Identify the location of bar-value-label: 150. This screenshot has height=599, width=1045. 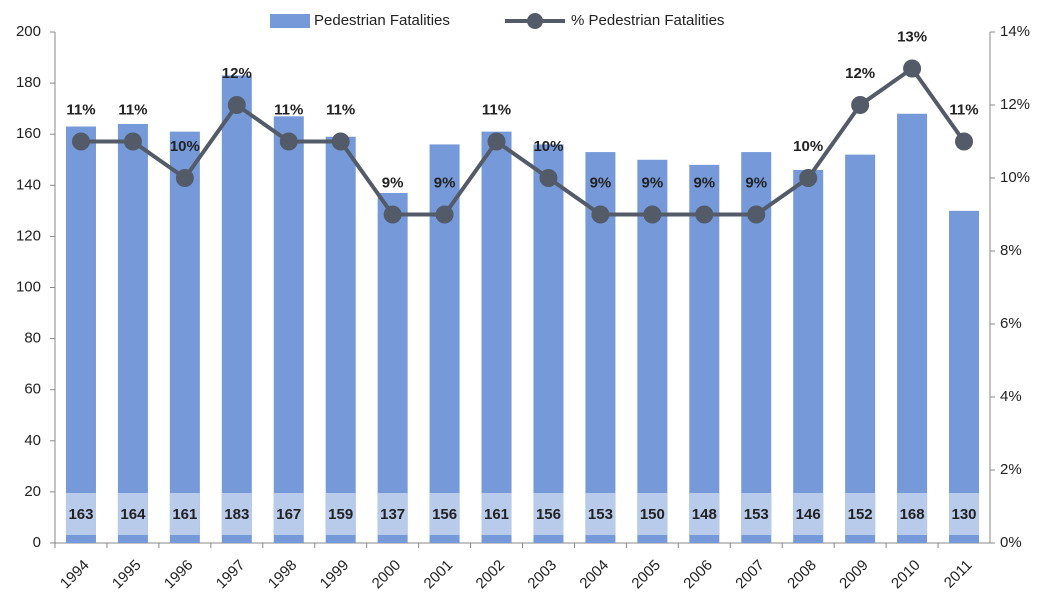
(652, 514).